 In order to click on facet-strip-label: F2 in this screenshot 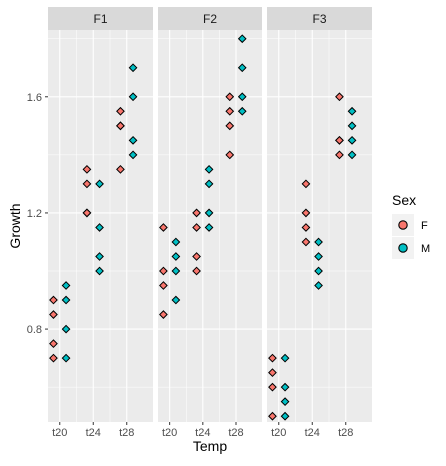, I will do `click(210, 19)`.